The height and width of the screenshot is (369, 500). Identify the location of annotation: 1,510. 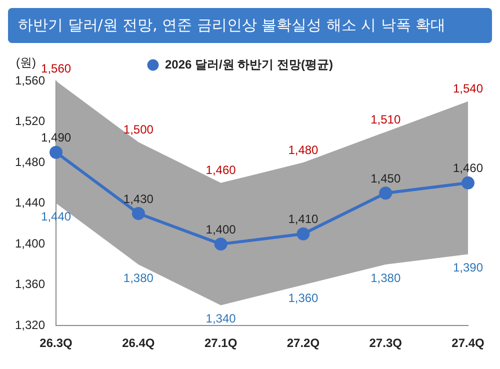
(385, 119).